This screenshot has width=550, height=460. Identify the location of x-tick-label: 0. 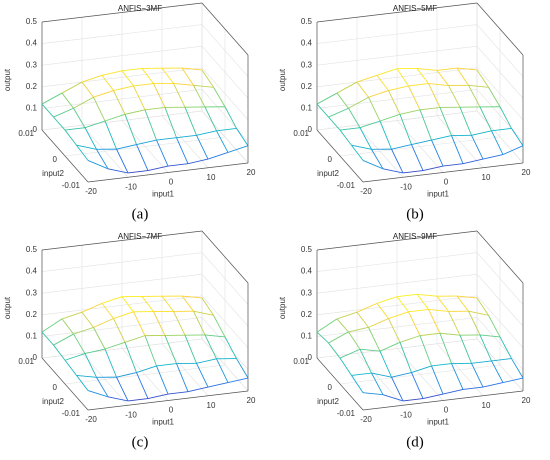
(446, 410).